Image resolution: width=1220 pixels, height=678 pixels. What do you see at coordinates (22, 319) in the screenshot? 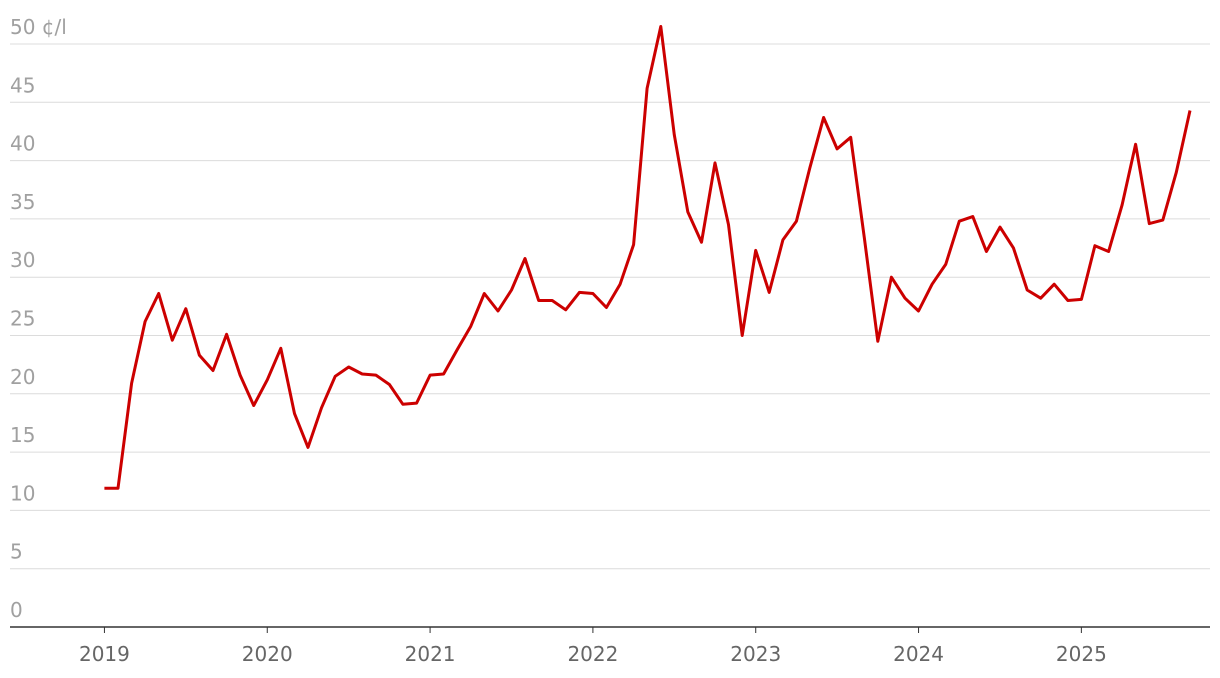
I see `y-tick-label: 25` at bounding box center [22, 319].